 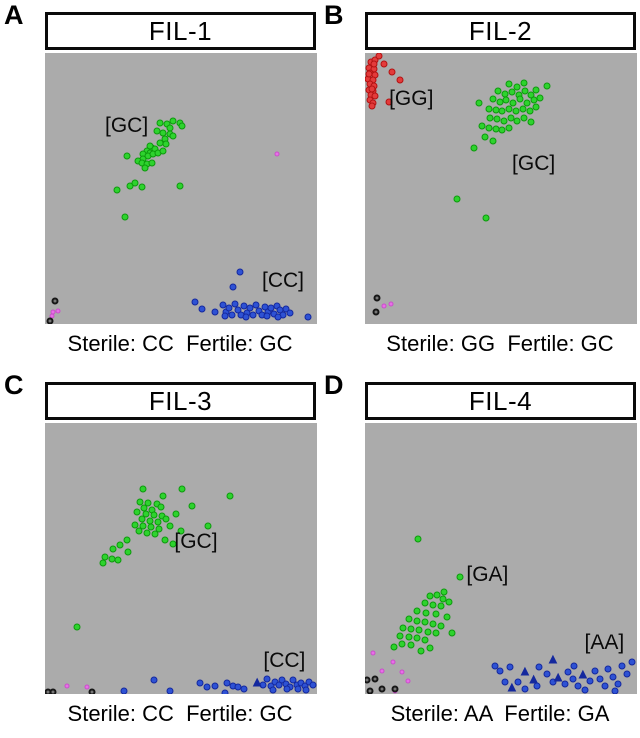 What do you see at coordinates (487, 574) in the screenshot?
I see `cluster-label: [GA]` at bounding box center [487, 574].